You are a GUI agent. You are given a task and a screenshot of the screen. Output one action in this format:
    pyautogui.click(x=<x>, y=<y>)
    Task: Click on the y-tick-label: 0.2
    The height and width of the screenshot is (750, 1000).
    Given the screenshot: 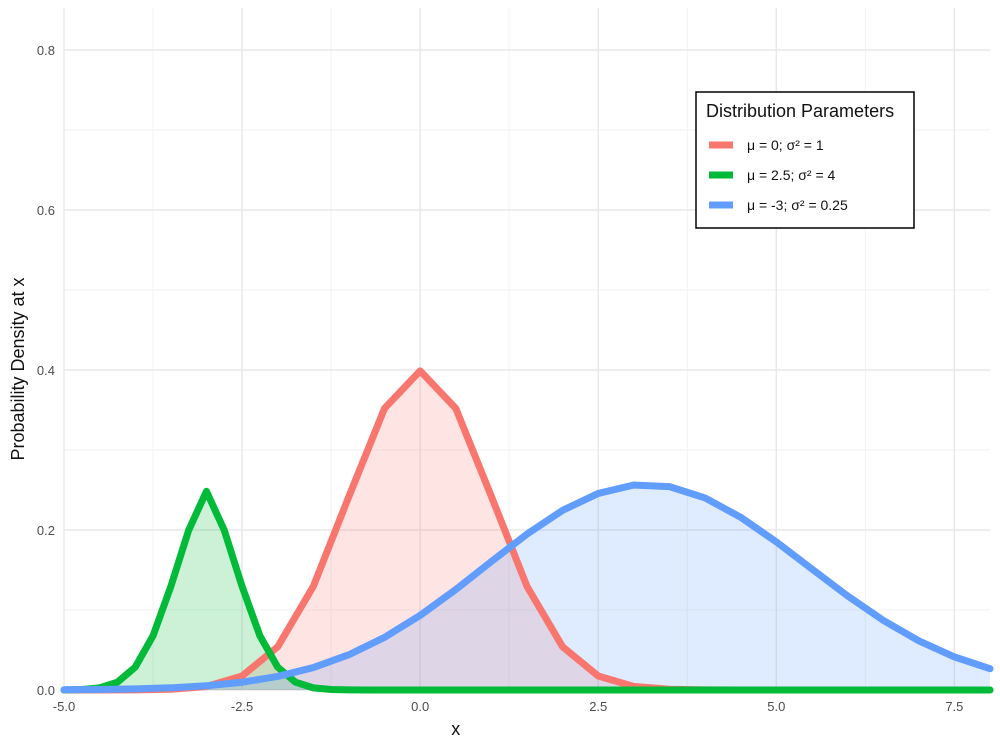 What is the action you would take?
    pyautogui.click(x=46, y=530)
    